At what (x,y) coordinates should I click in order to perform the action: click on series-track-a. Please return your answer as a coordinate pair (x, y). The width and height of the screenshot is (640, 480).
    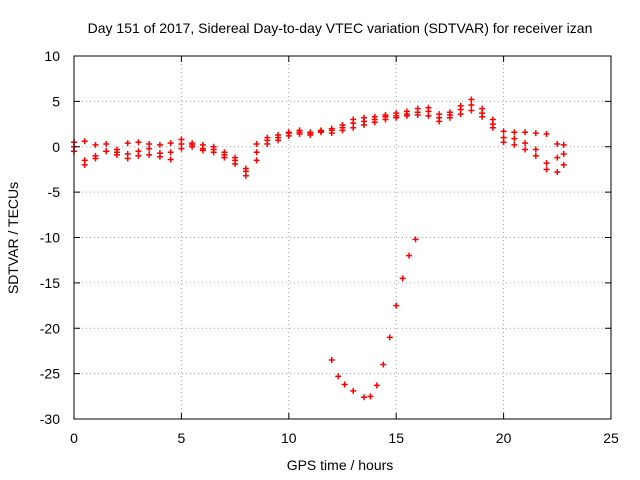
    Looking at the image, I should click on (319, 134).